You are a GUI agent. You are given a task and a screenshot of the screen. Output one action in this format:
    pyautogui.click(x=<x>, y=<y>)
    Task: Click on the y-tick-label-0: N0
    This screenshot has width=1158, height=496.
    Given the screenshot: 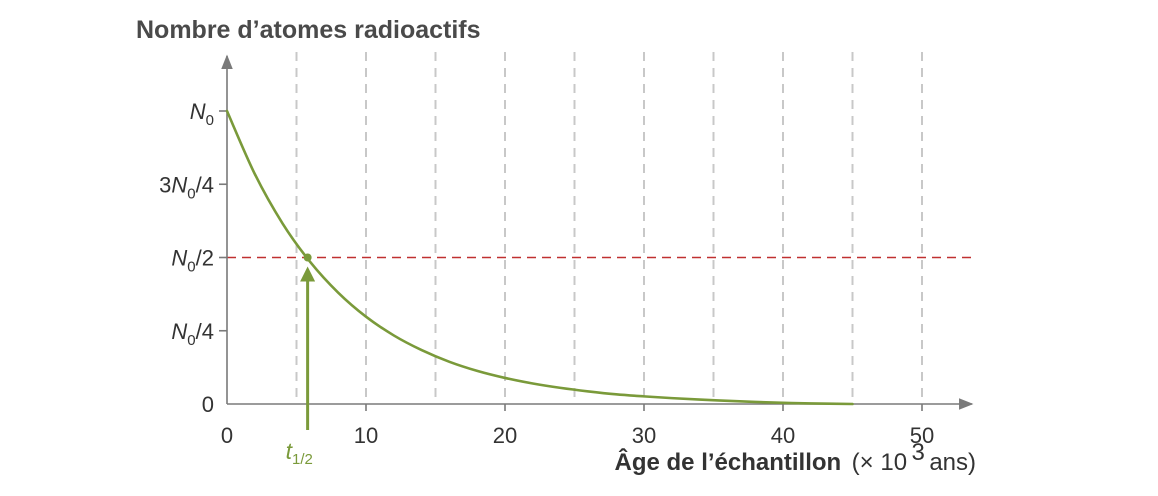 What is the action you would take?
    pyautogui.click(x=202, y=114)
    